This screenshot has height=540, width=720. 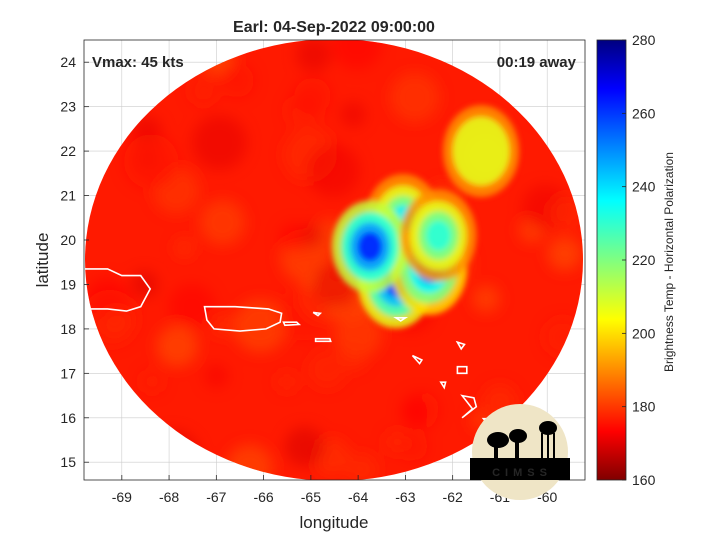 I want to click on water-tower-icon, so click(x=548, y=440).